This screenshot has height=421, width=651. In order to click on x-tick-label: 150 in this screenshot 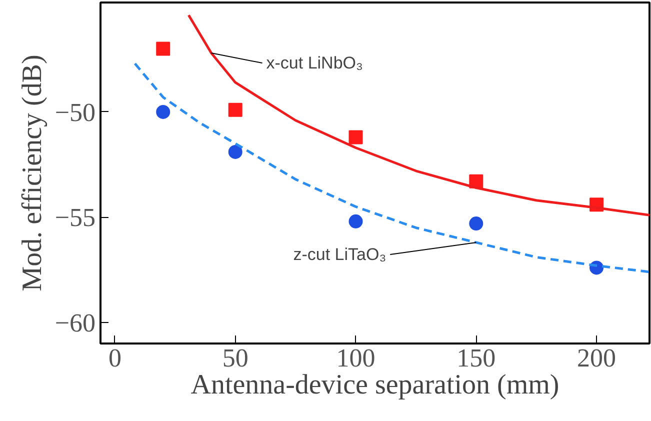, I will do `click(476, 358)`.